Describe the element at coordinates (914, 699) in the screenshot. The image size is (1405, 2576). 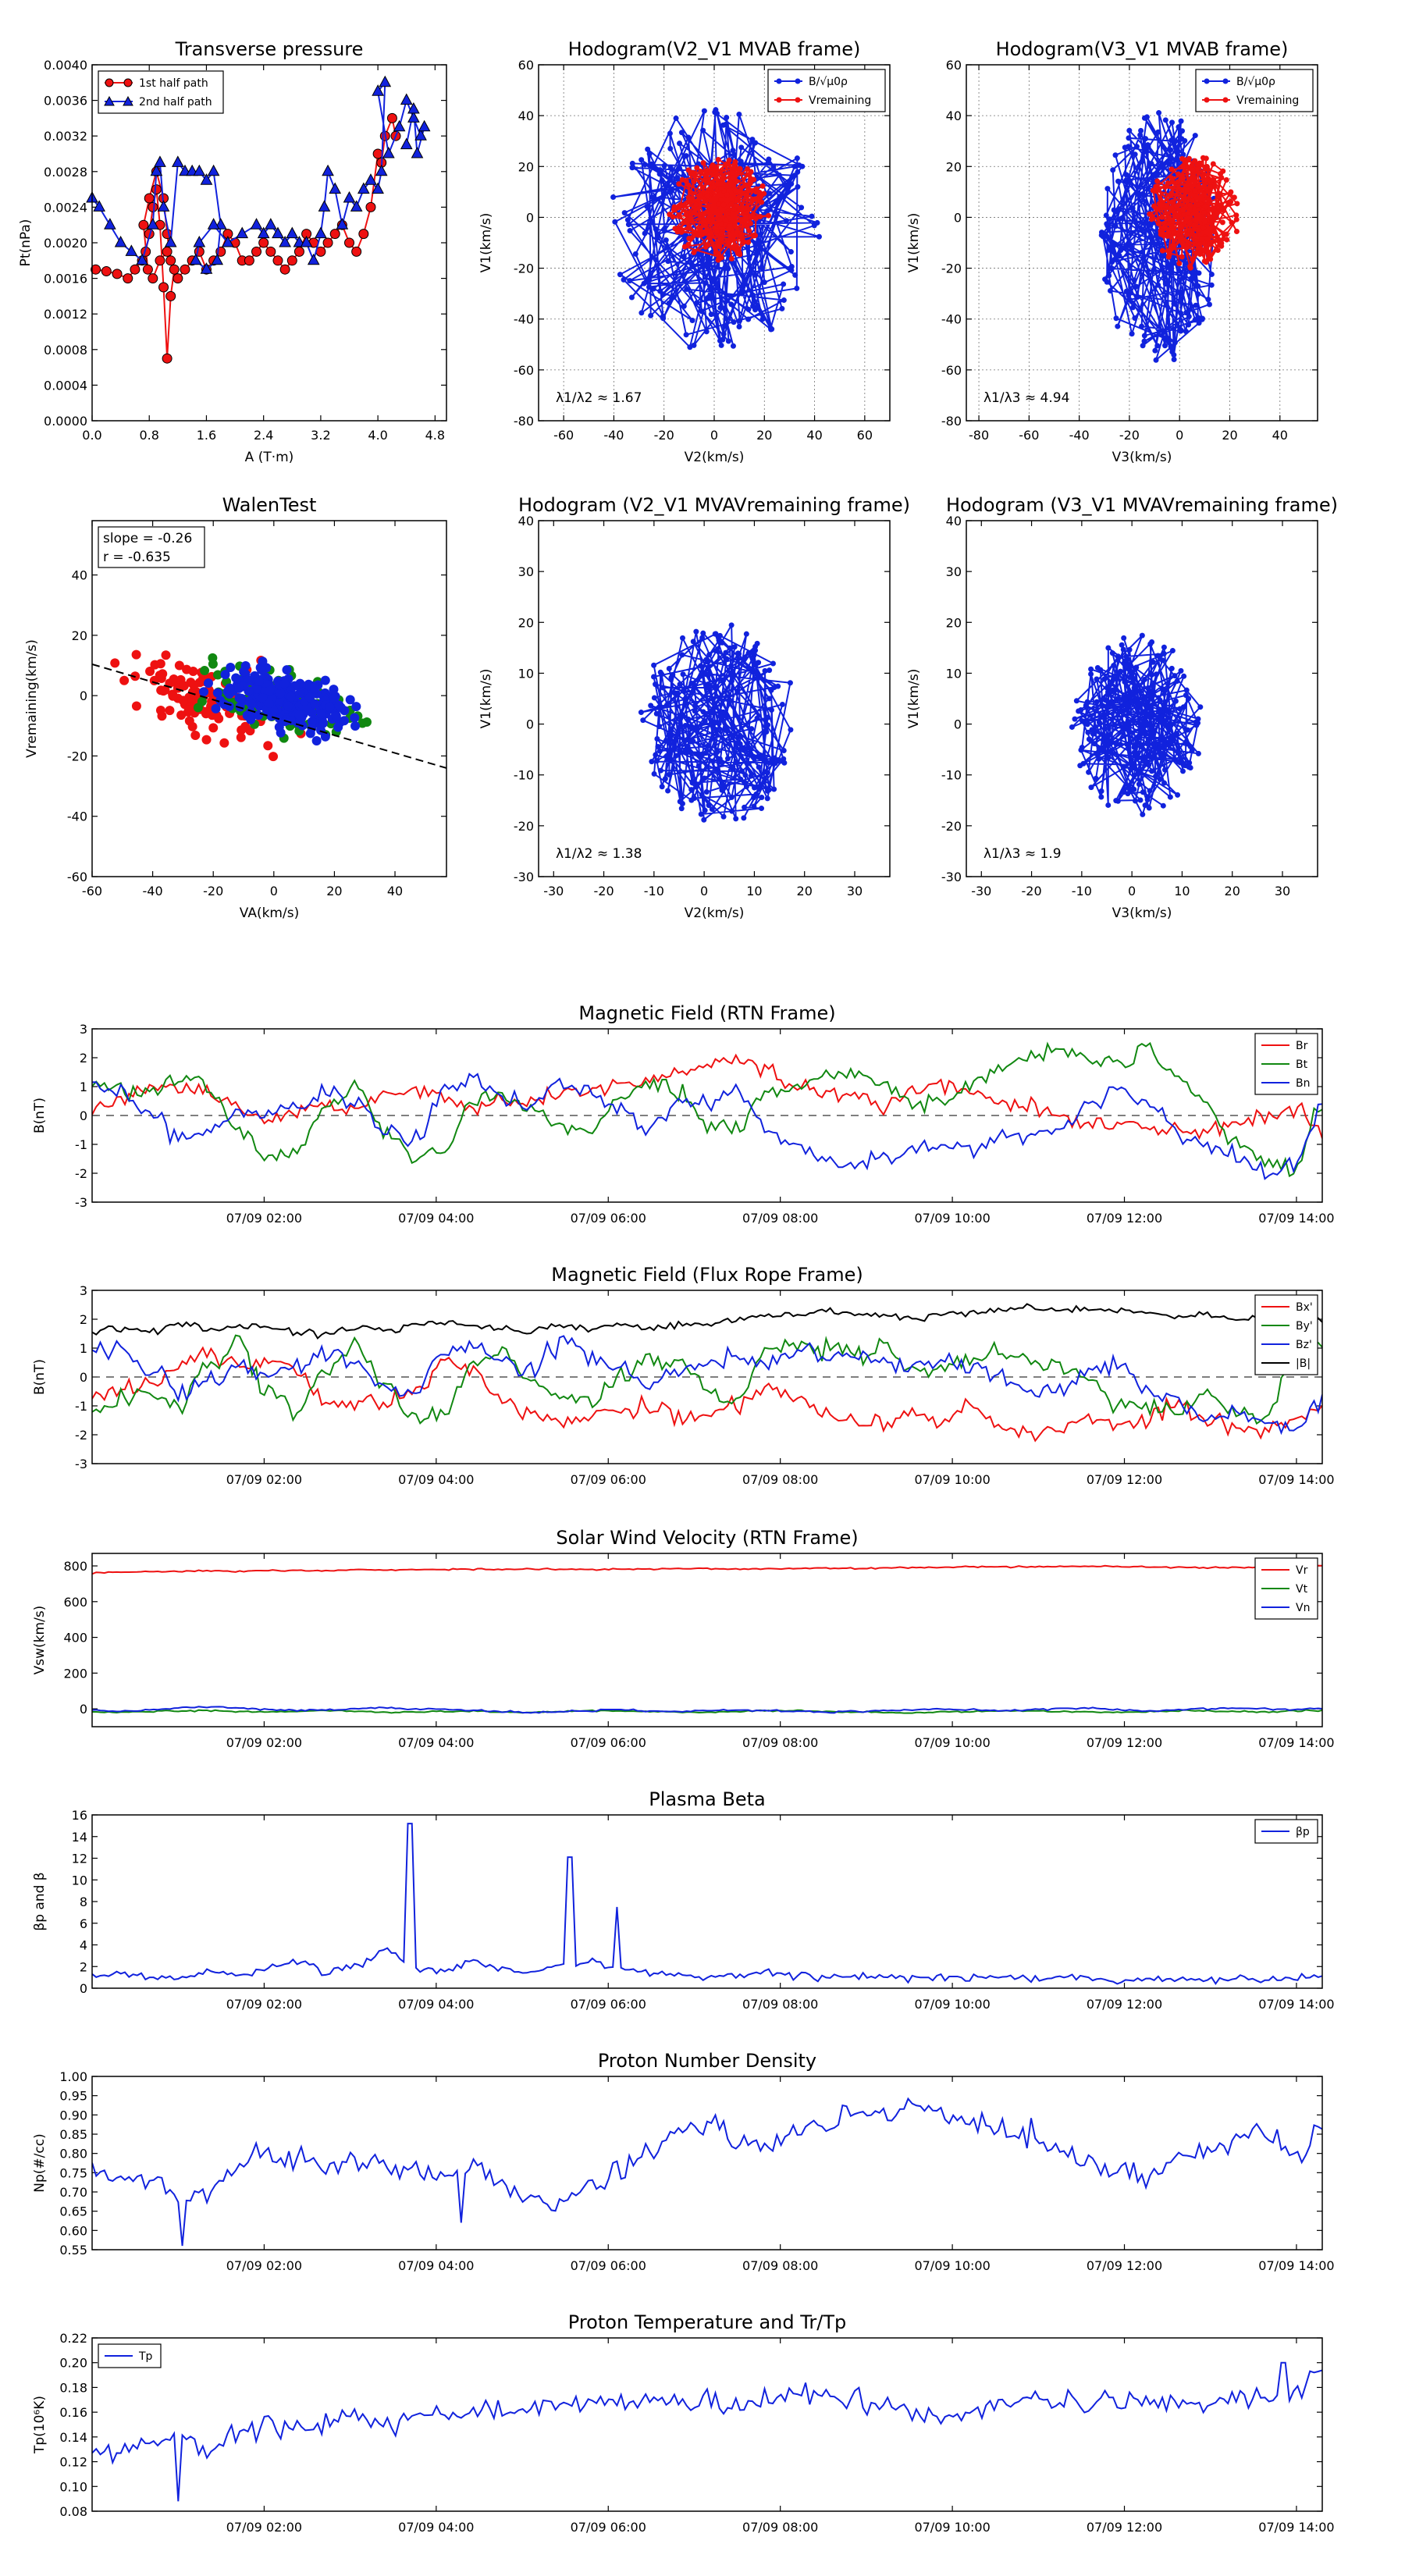
I see `y-axis-label: V1(km/s)` at that location.